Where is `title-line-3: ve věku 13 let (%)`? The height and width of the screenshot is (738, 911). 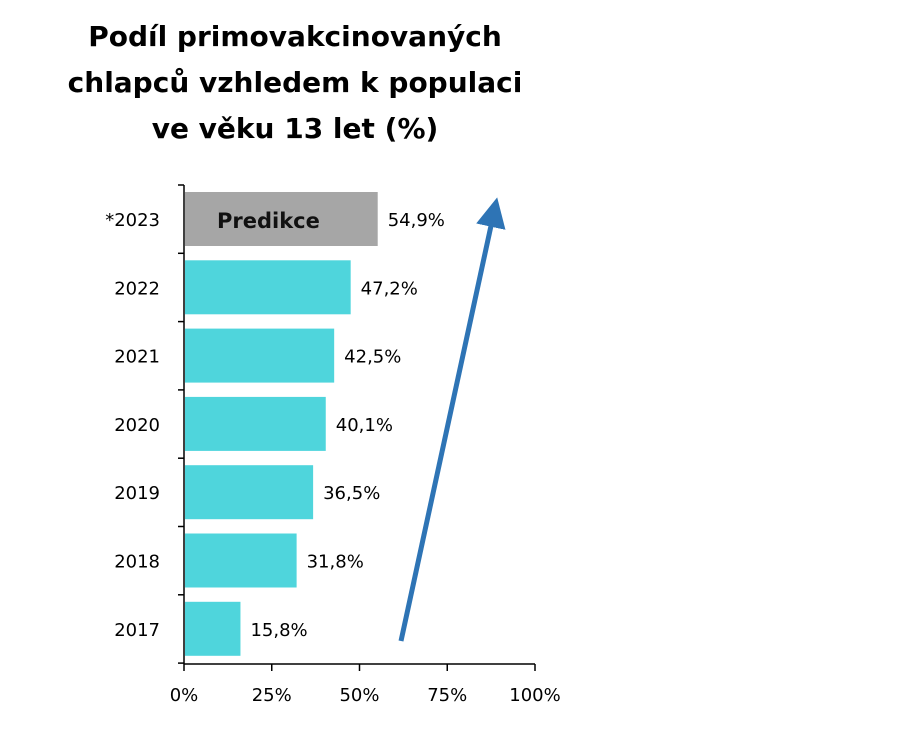
title-line-3: ve věku 13 let (%) is located at coordinates (295, 128).